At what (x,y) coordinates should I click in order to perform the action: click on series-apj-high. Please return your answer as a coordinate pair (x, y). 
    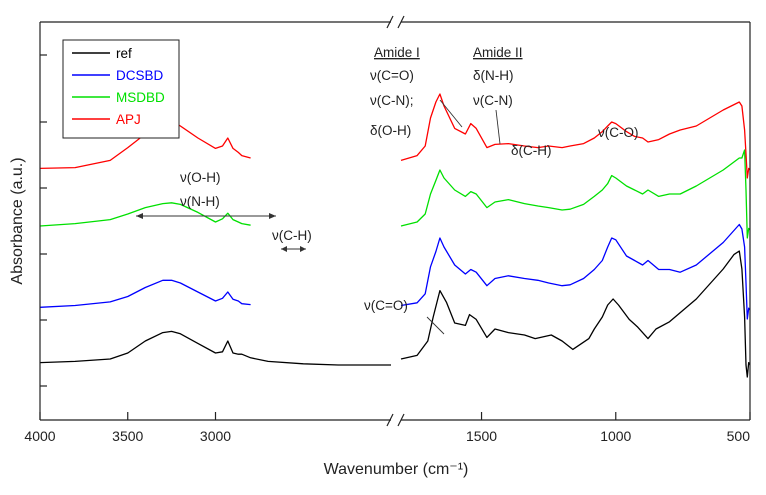
    Looking at the image, I should click on (145, 144).